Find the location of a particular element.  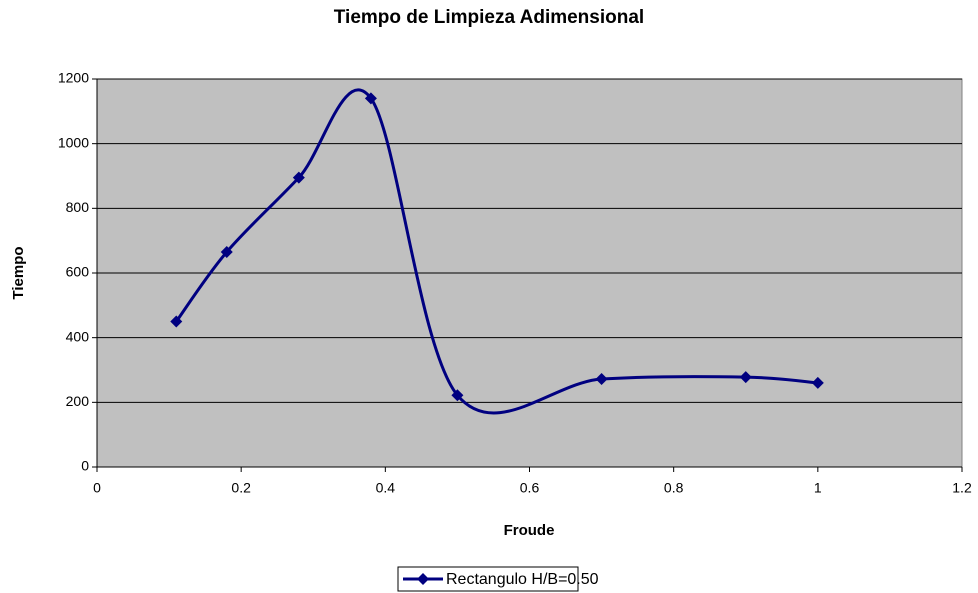

y-tick-label: 0 is located at coordinates (85, 466).